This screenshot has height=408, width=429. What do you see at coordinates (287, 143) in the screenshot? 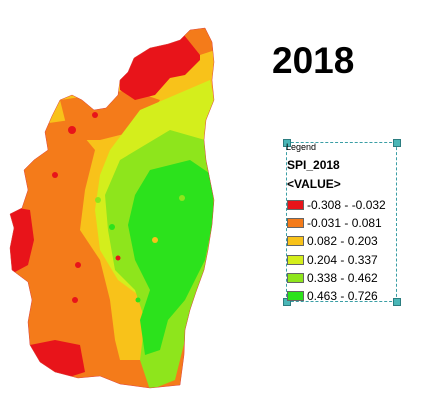
I see `legend-resize-handle-nw` at bounding box center [287, 143].